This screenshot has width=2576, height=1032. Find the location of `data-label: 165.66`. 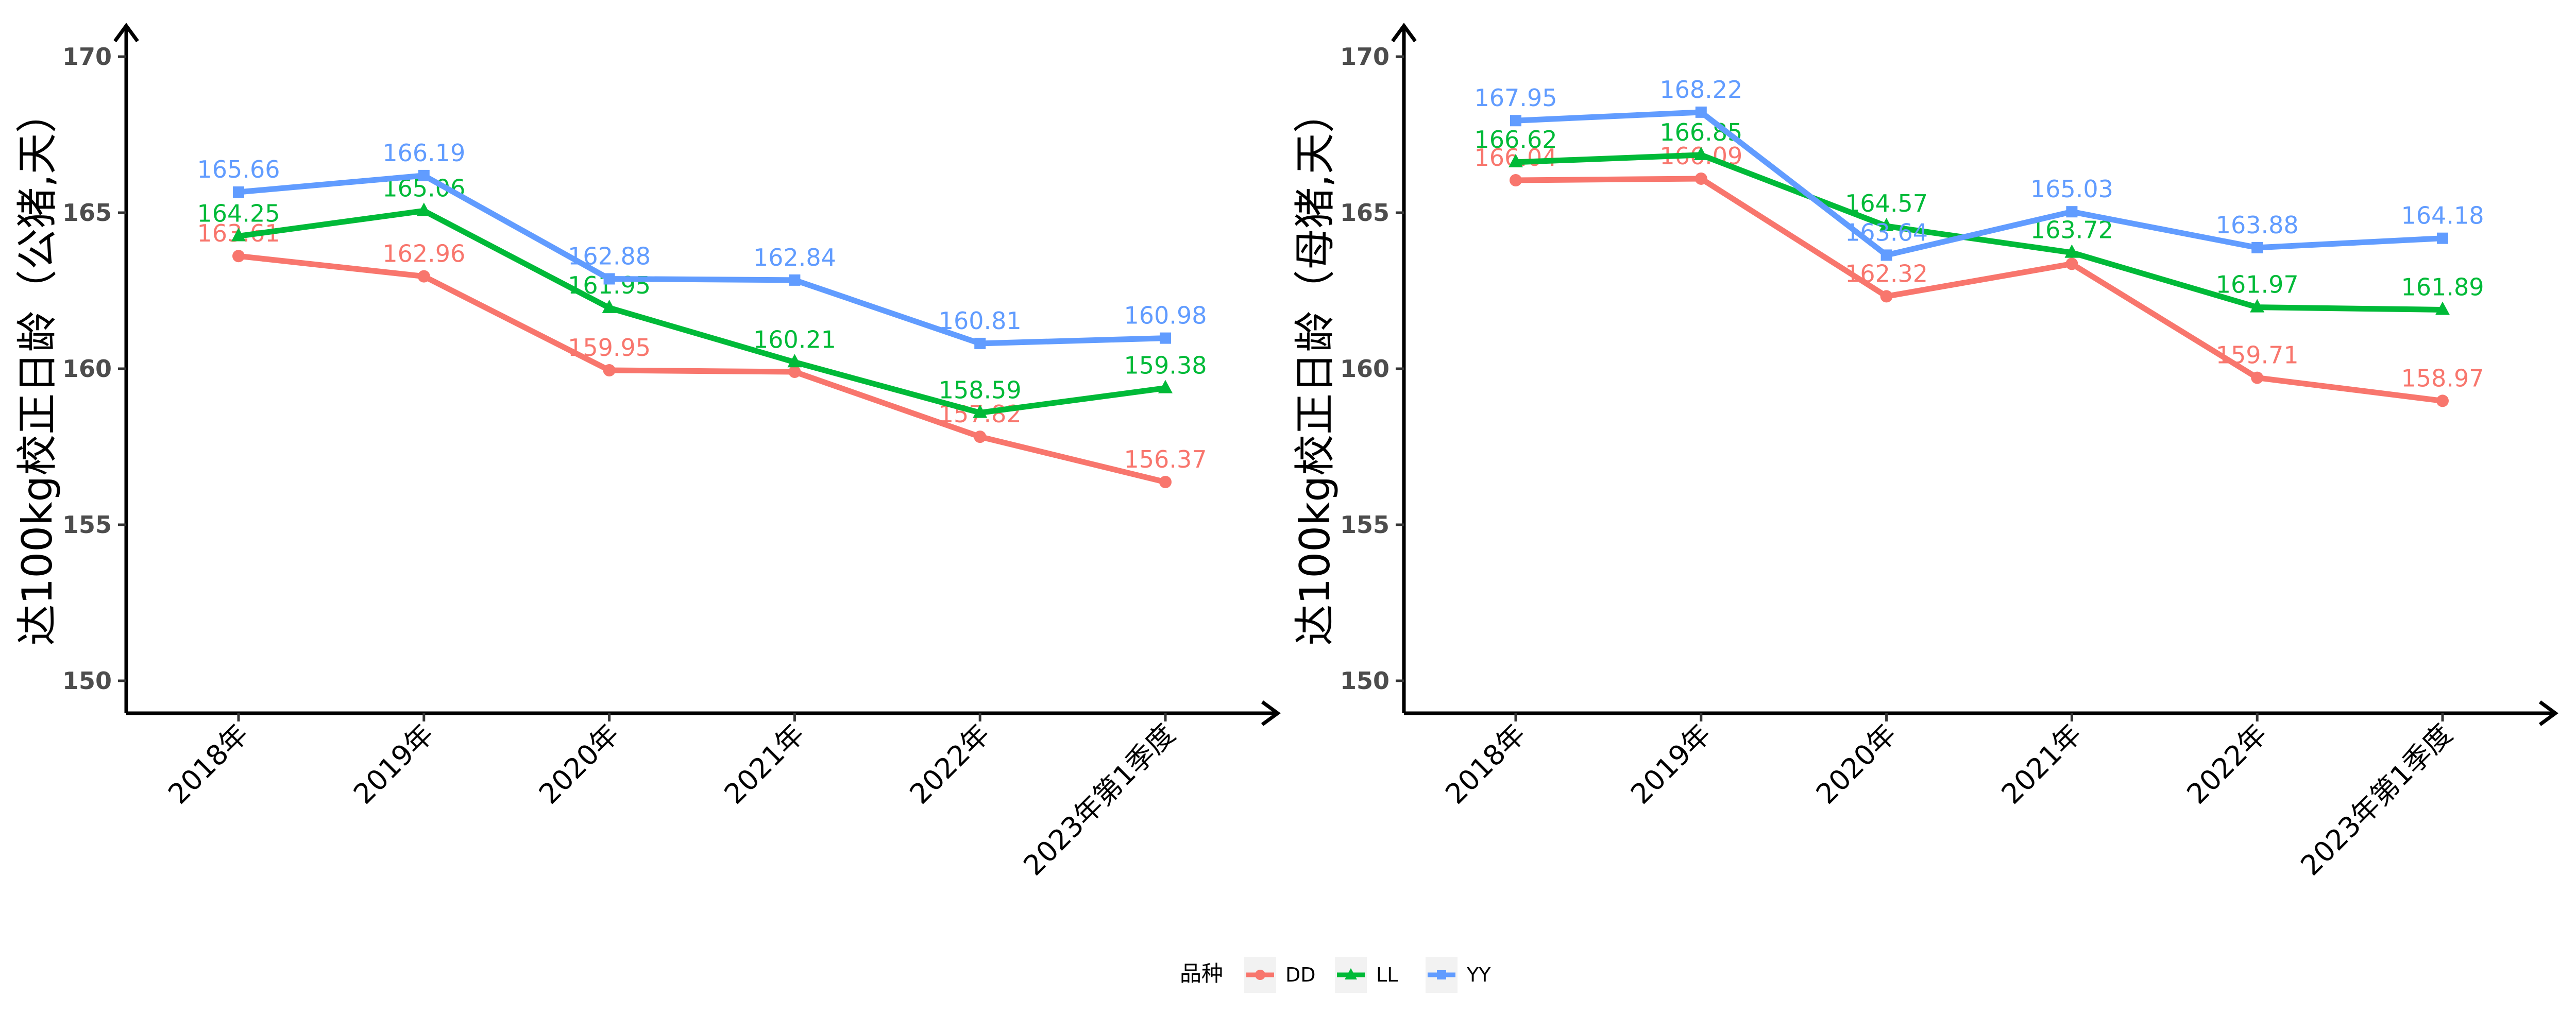

data-label: 165.66 is located at coordinates (238, 169).